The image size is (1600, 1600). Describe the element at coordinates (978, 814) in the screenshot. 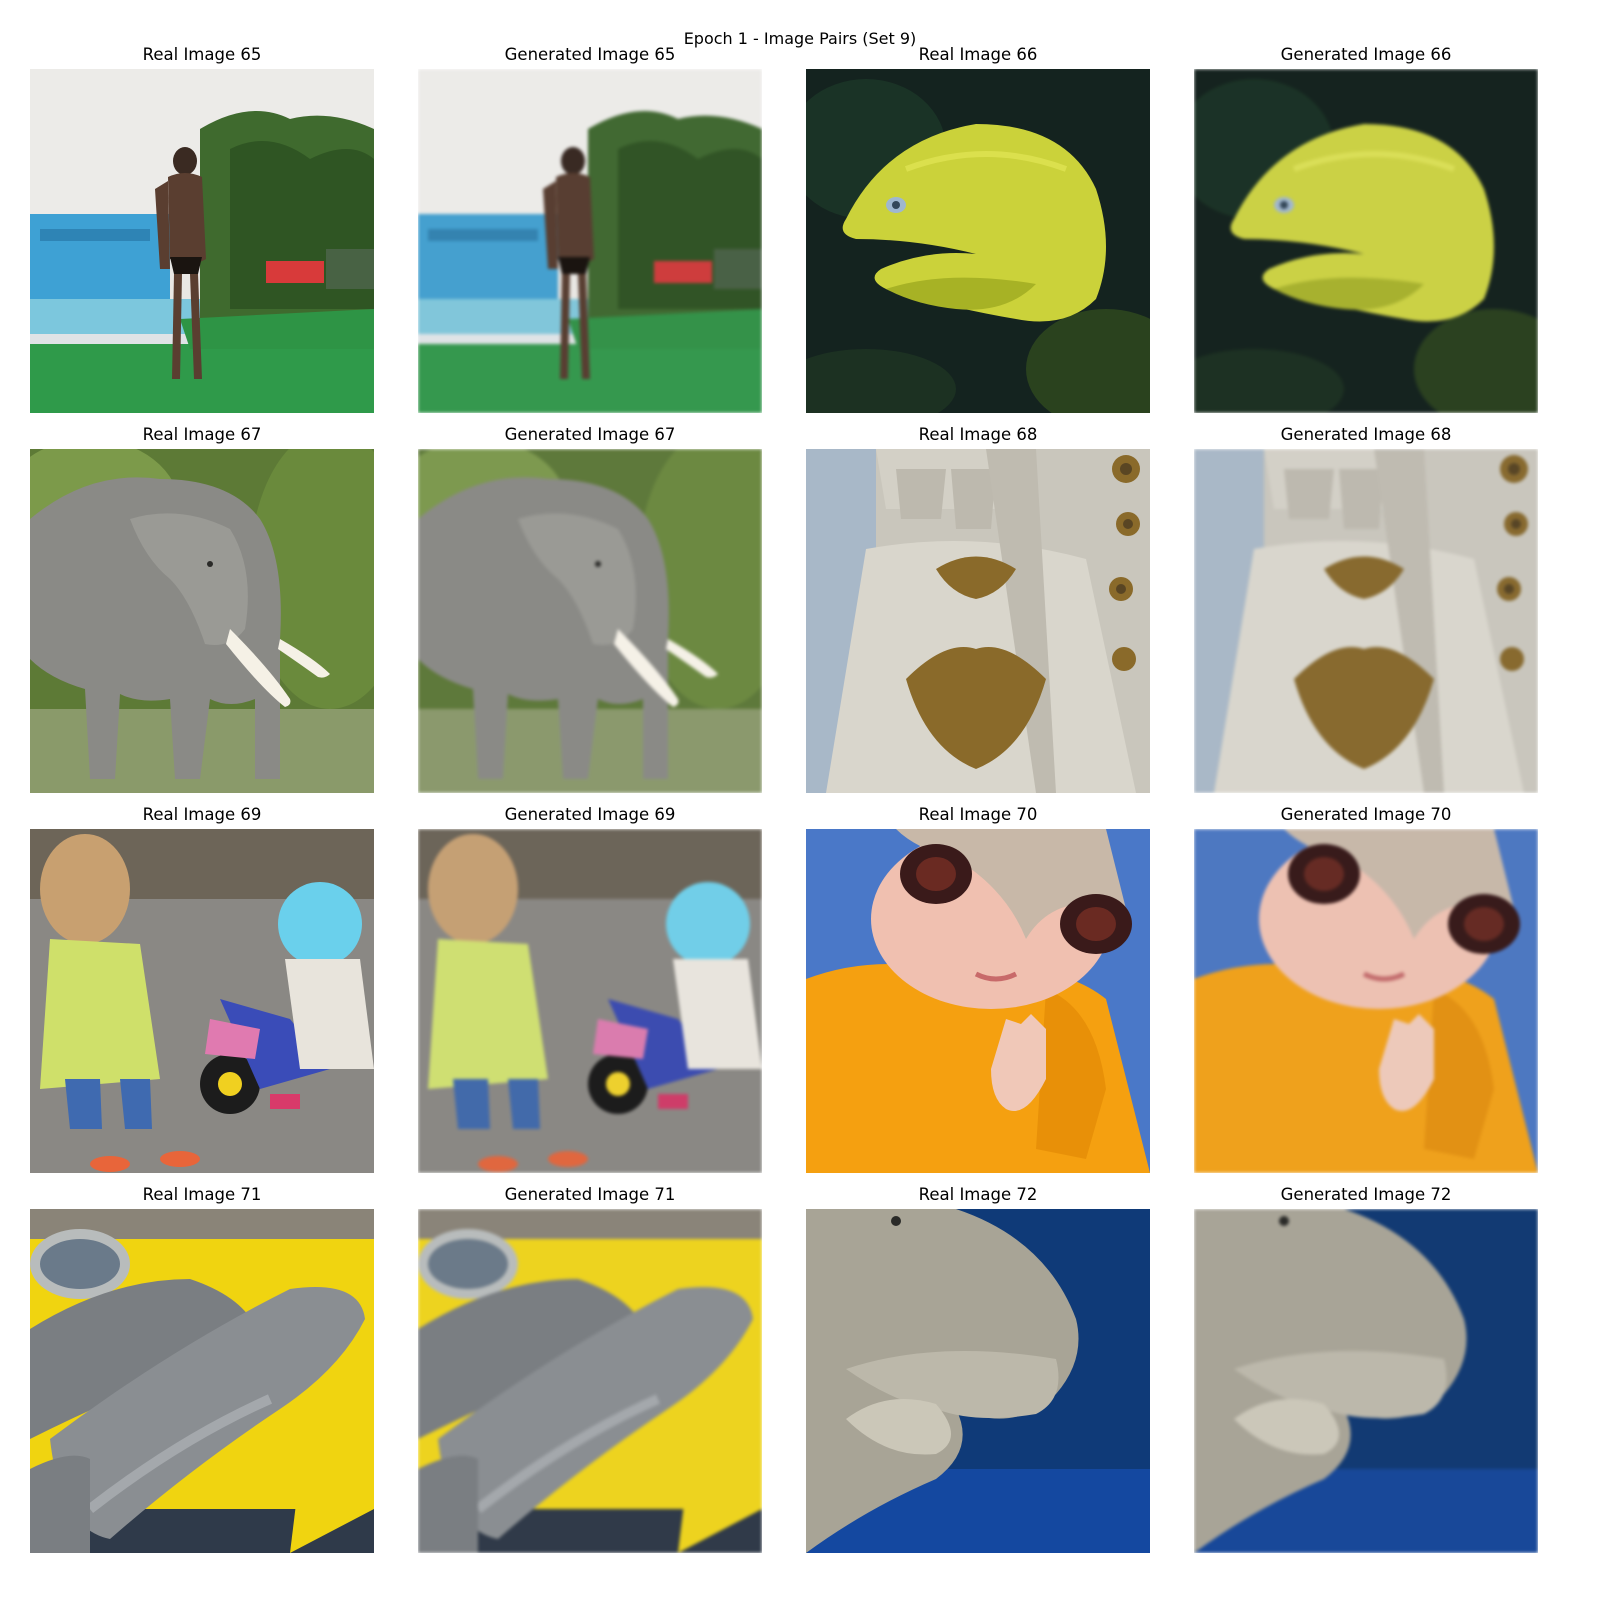

I see `panel-title: Real Image 70` at that location.